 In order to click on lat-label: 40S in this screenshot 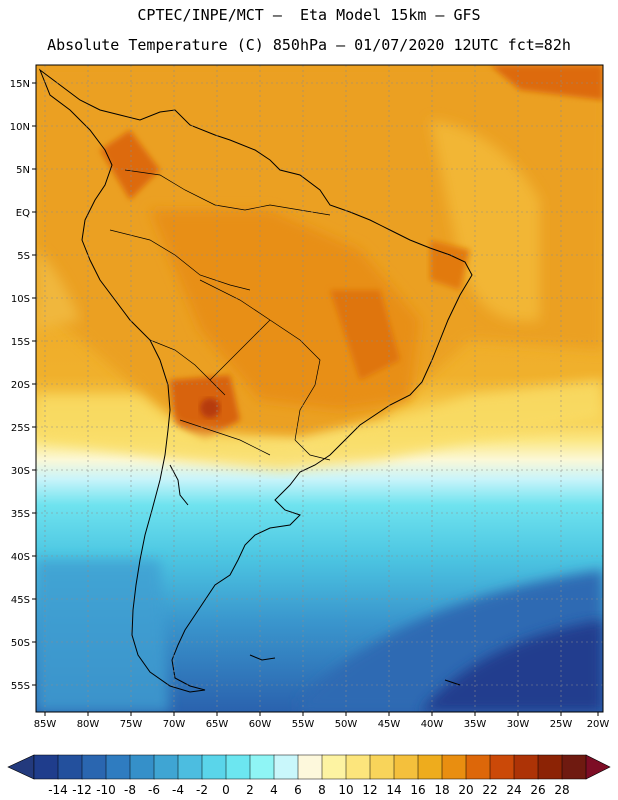, I will do `click(20, 557)`.